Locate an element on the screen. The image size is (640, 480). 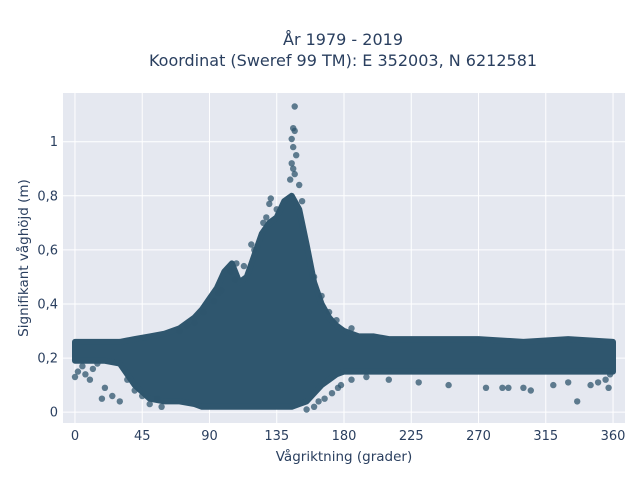
x-tick-label: 225 is located at coordinates (411, 436).